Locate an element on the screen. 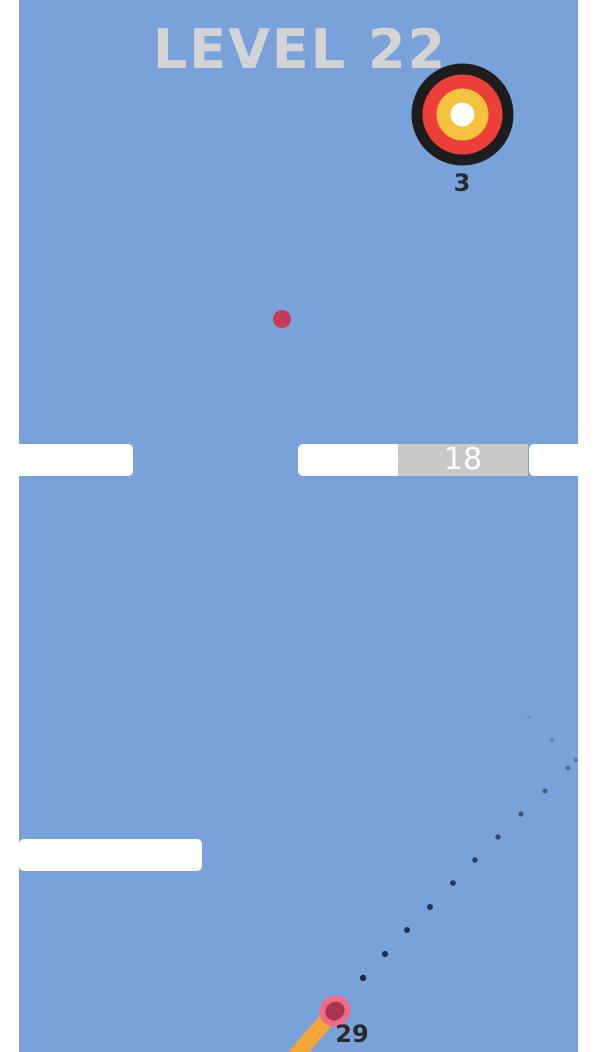 Image resolution: width=600 pixels, height=1052 pixels. wall-block-left is located at coordinates (66, 460).